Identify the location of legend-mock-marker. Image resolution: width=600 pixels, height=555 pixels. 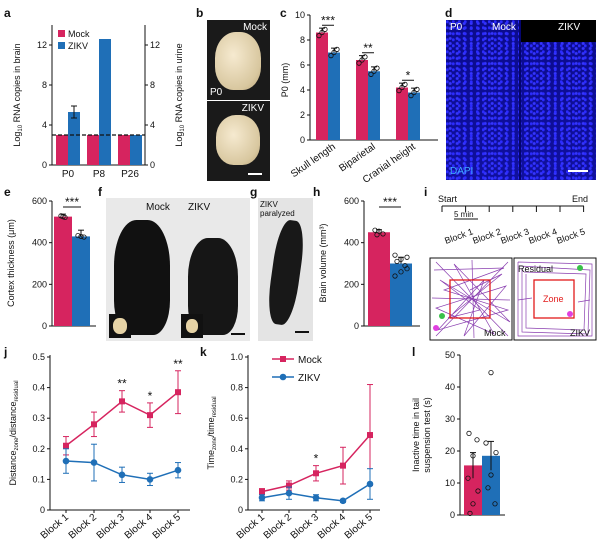
(283, 359).